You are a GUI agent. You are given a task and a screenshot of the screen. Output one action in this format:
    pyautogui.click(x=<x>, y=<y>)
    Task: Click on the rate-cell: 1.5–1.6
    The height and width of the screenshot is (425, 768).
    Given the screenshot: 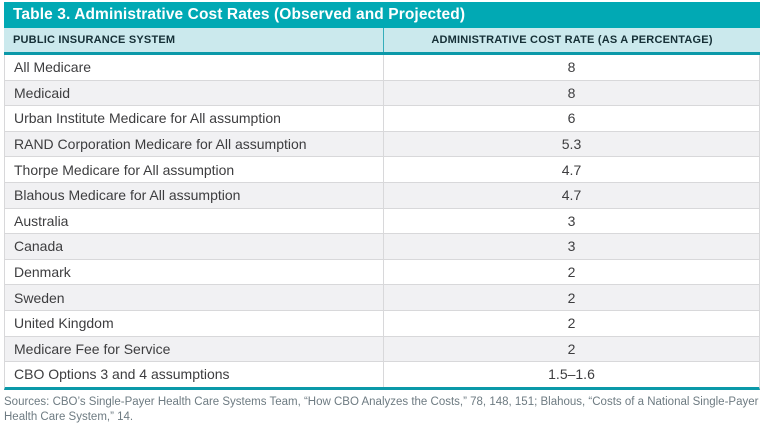 What is the action you would take?
    pyautogui.click(x=571, y=374)
    